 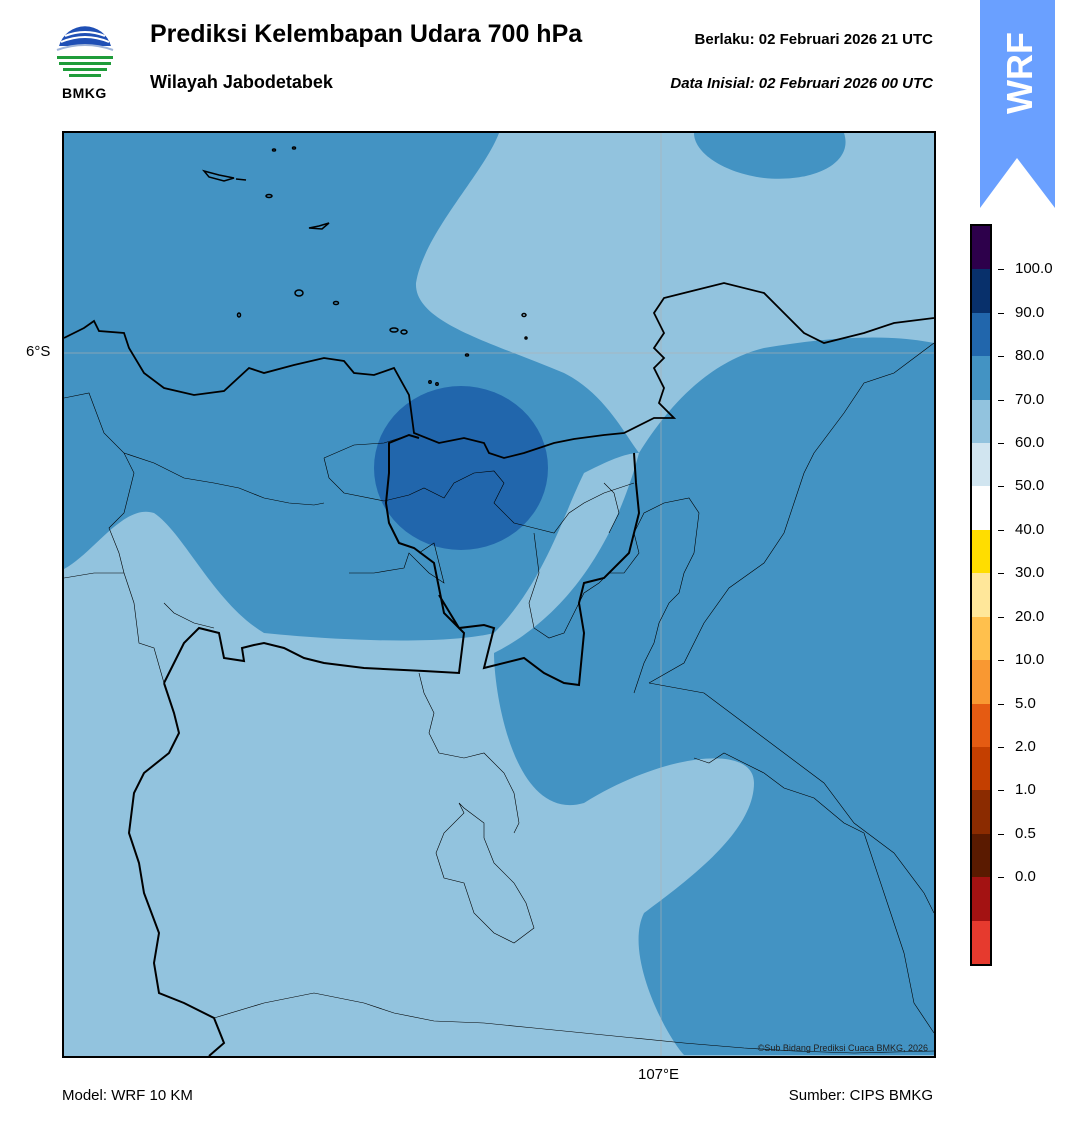 I want to click on colorbar-tick-label: 70.0, so click(x=1030, y=399).